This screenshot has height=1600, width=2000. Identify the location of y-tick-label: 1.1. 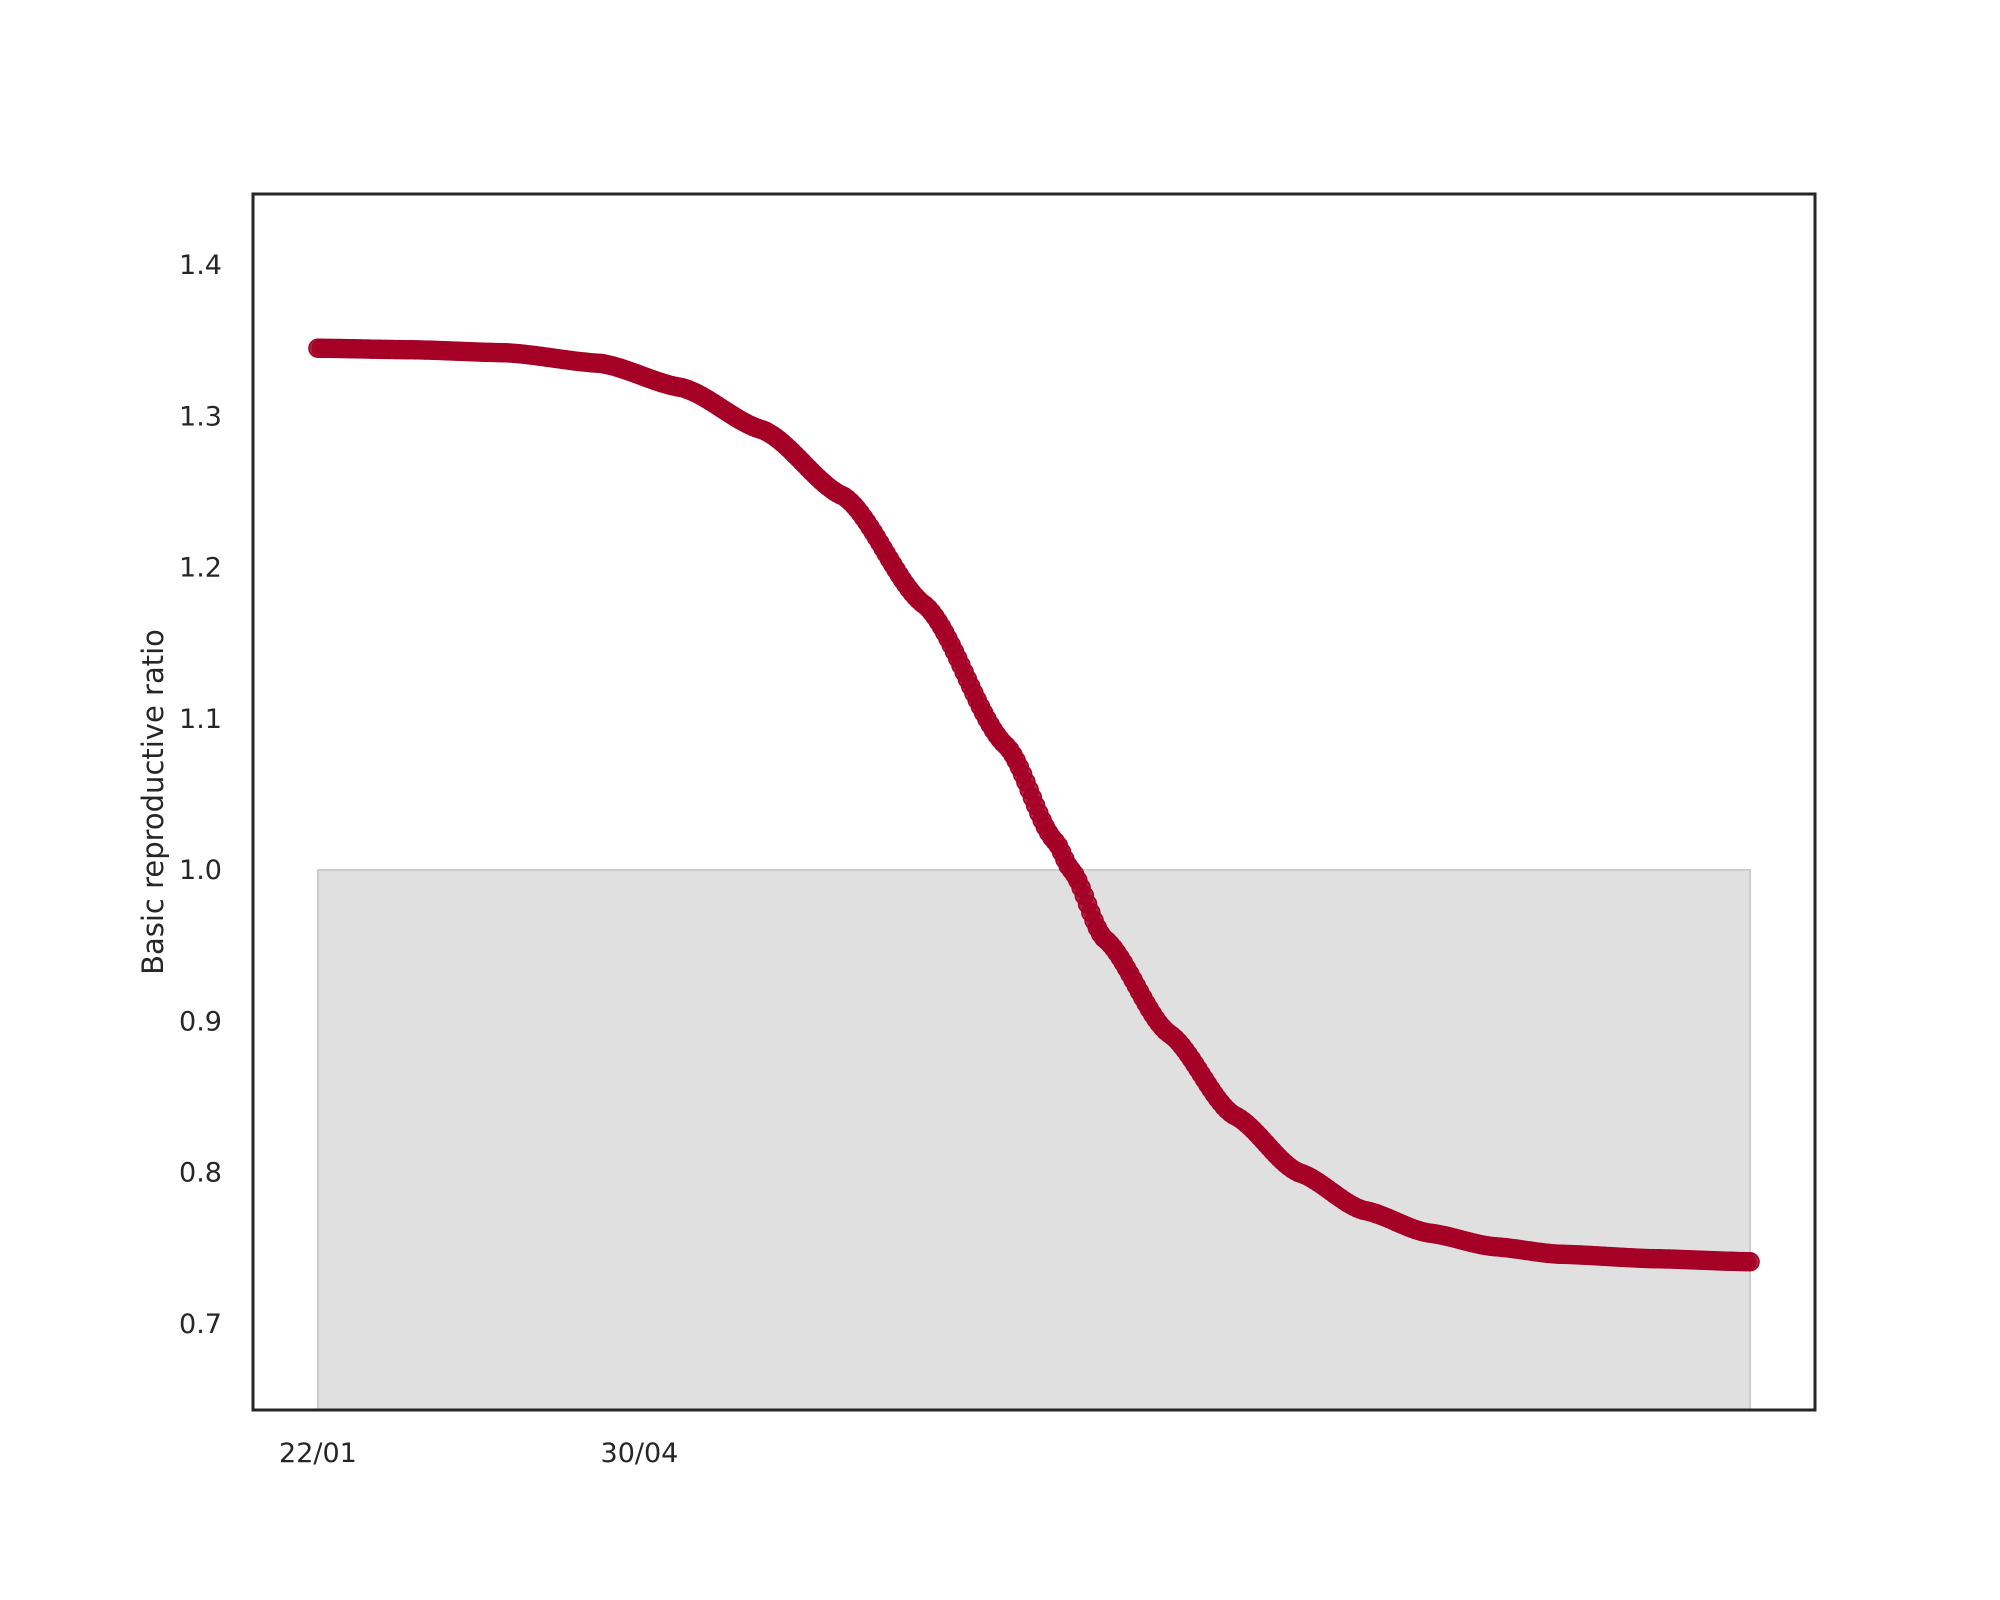
(200, 719).